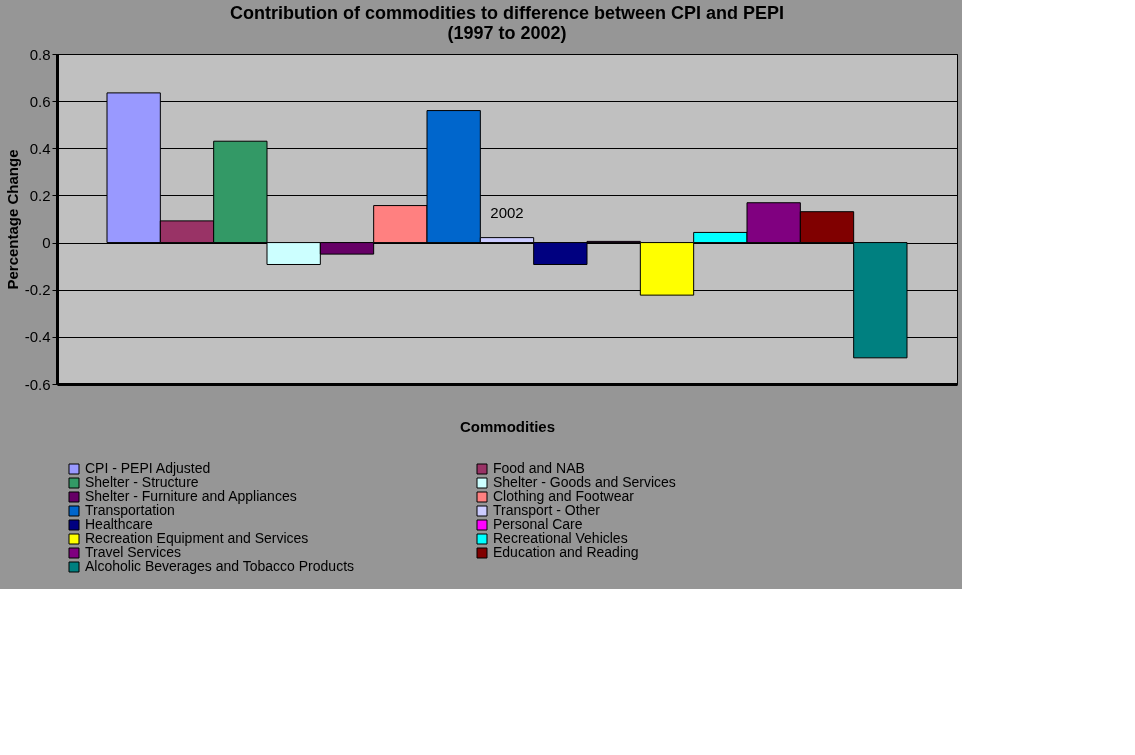  I want to click on y-tick-label: 0.2, so click(40, 195).